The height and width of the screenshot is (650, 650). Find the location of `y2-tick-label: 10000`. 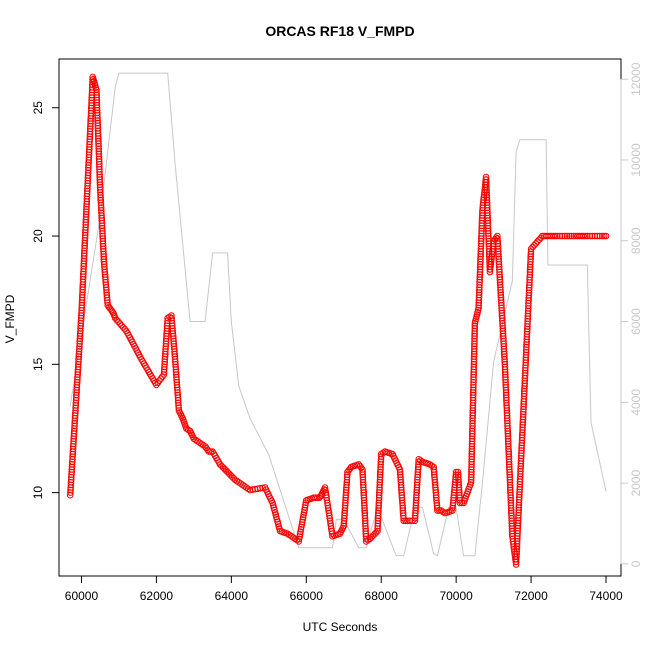

y2-tick-label: 10000 is located at coordinates (636, 160).